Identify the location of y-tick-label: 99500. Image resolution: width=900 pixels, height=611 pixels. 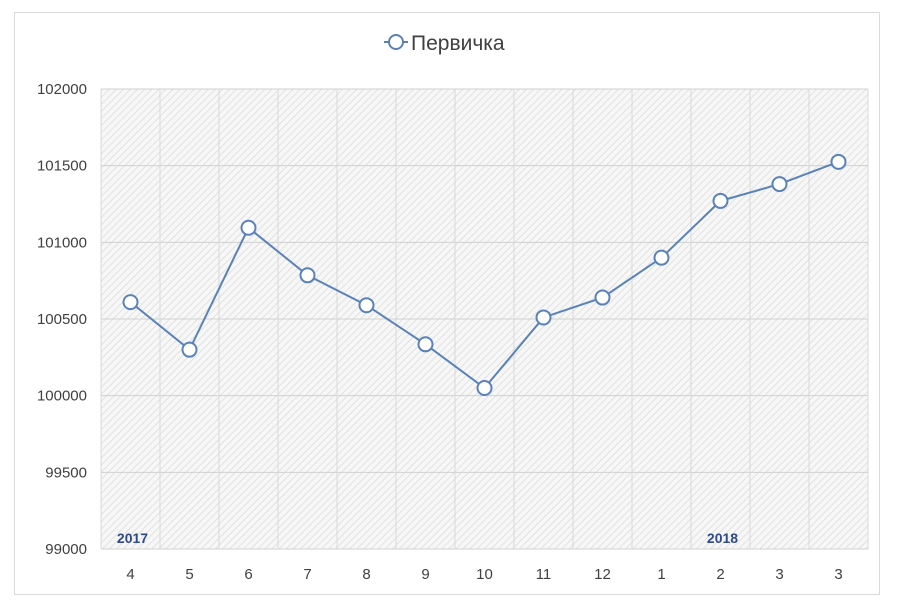
(66, 472).